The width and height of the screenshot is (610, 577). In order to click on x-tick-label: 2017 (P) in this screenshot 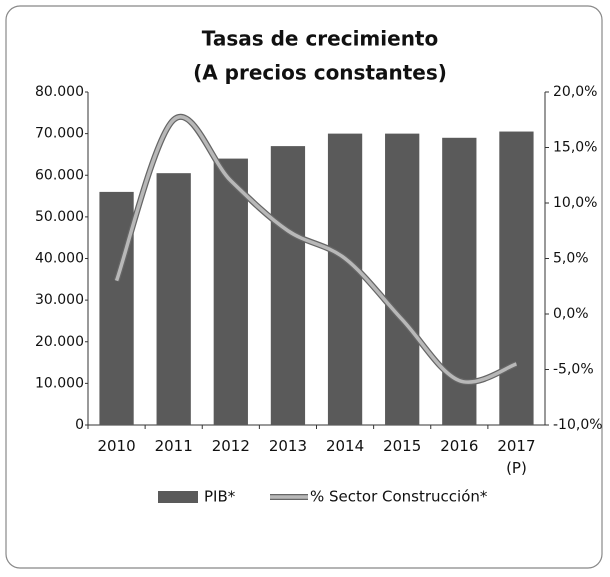, I will do `click(516, 457)`.